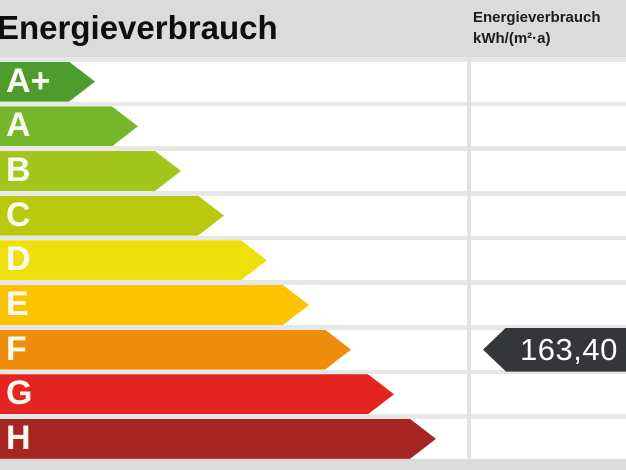 The width and height of the screenshot is (626, 470). What do you see at coordinates (197, 394) in the screenshot?
I see `class-arrow: G` at bounding box center [197, 394].